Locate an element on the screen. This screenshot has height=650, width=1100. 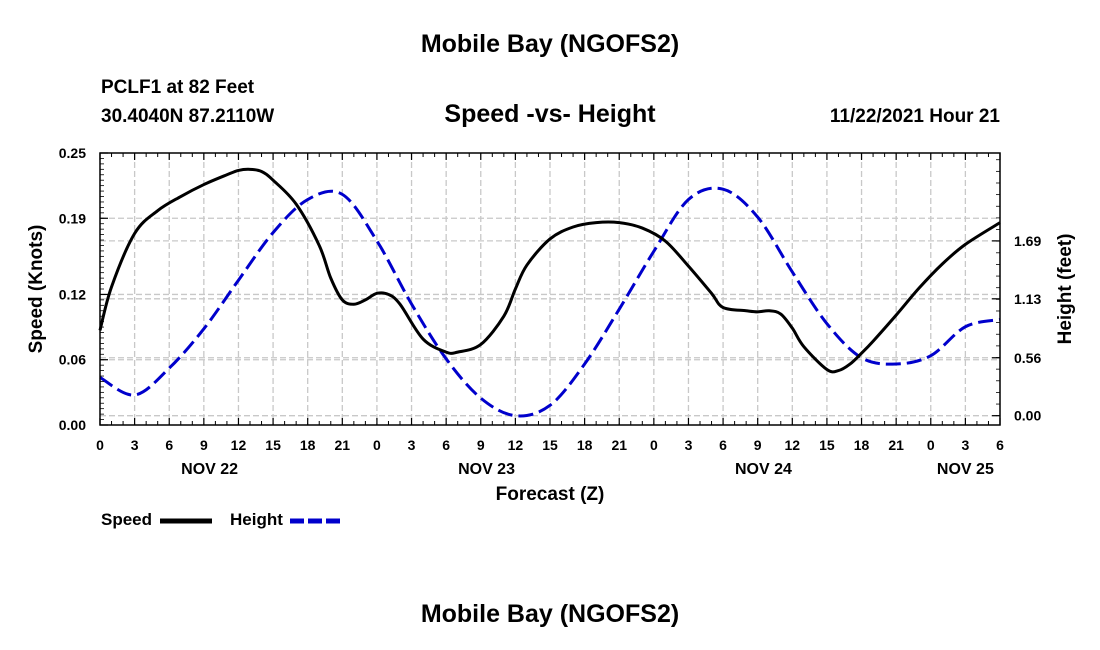
y-axis-label: Speed (Knots) is located at coordinates (36, 289).